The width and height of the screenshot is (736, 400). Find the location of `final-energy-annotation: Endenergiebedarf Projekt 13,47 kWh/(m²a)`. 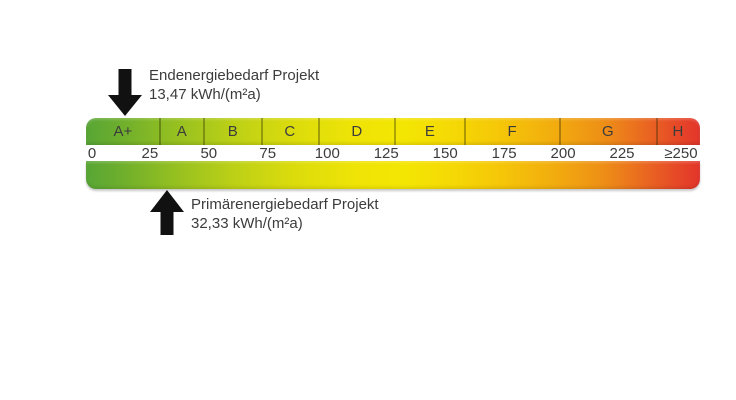

final-energy-annotation: Endenergiebedarf Projekt 13,47 kWh/(m²a) is located at coordinates (213, 90).